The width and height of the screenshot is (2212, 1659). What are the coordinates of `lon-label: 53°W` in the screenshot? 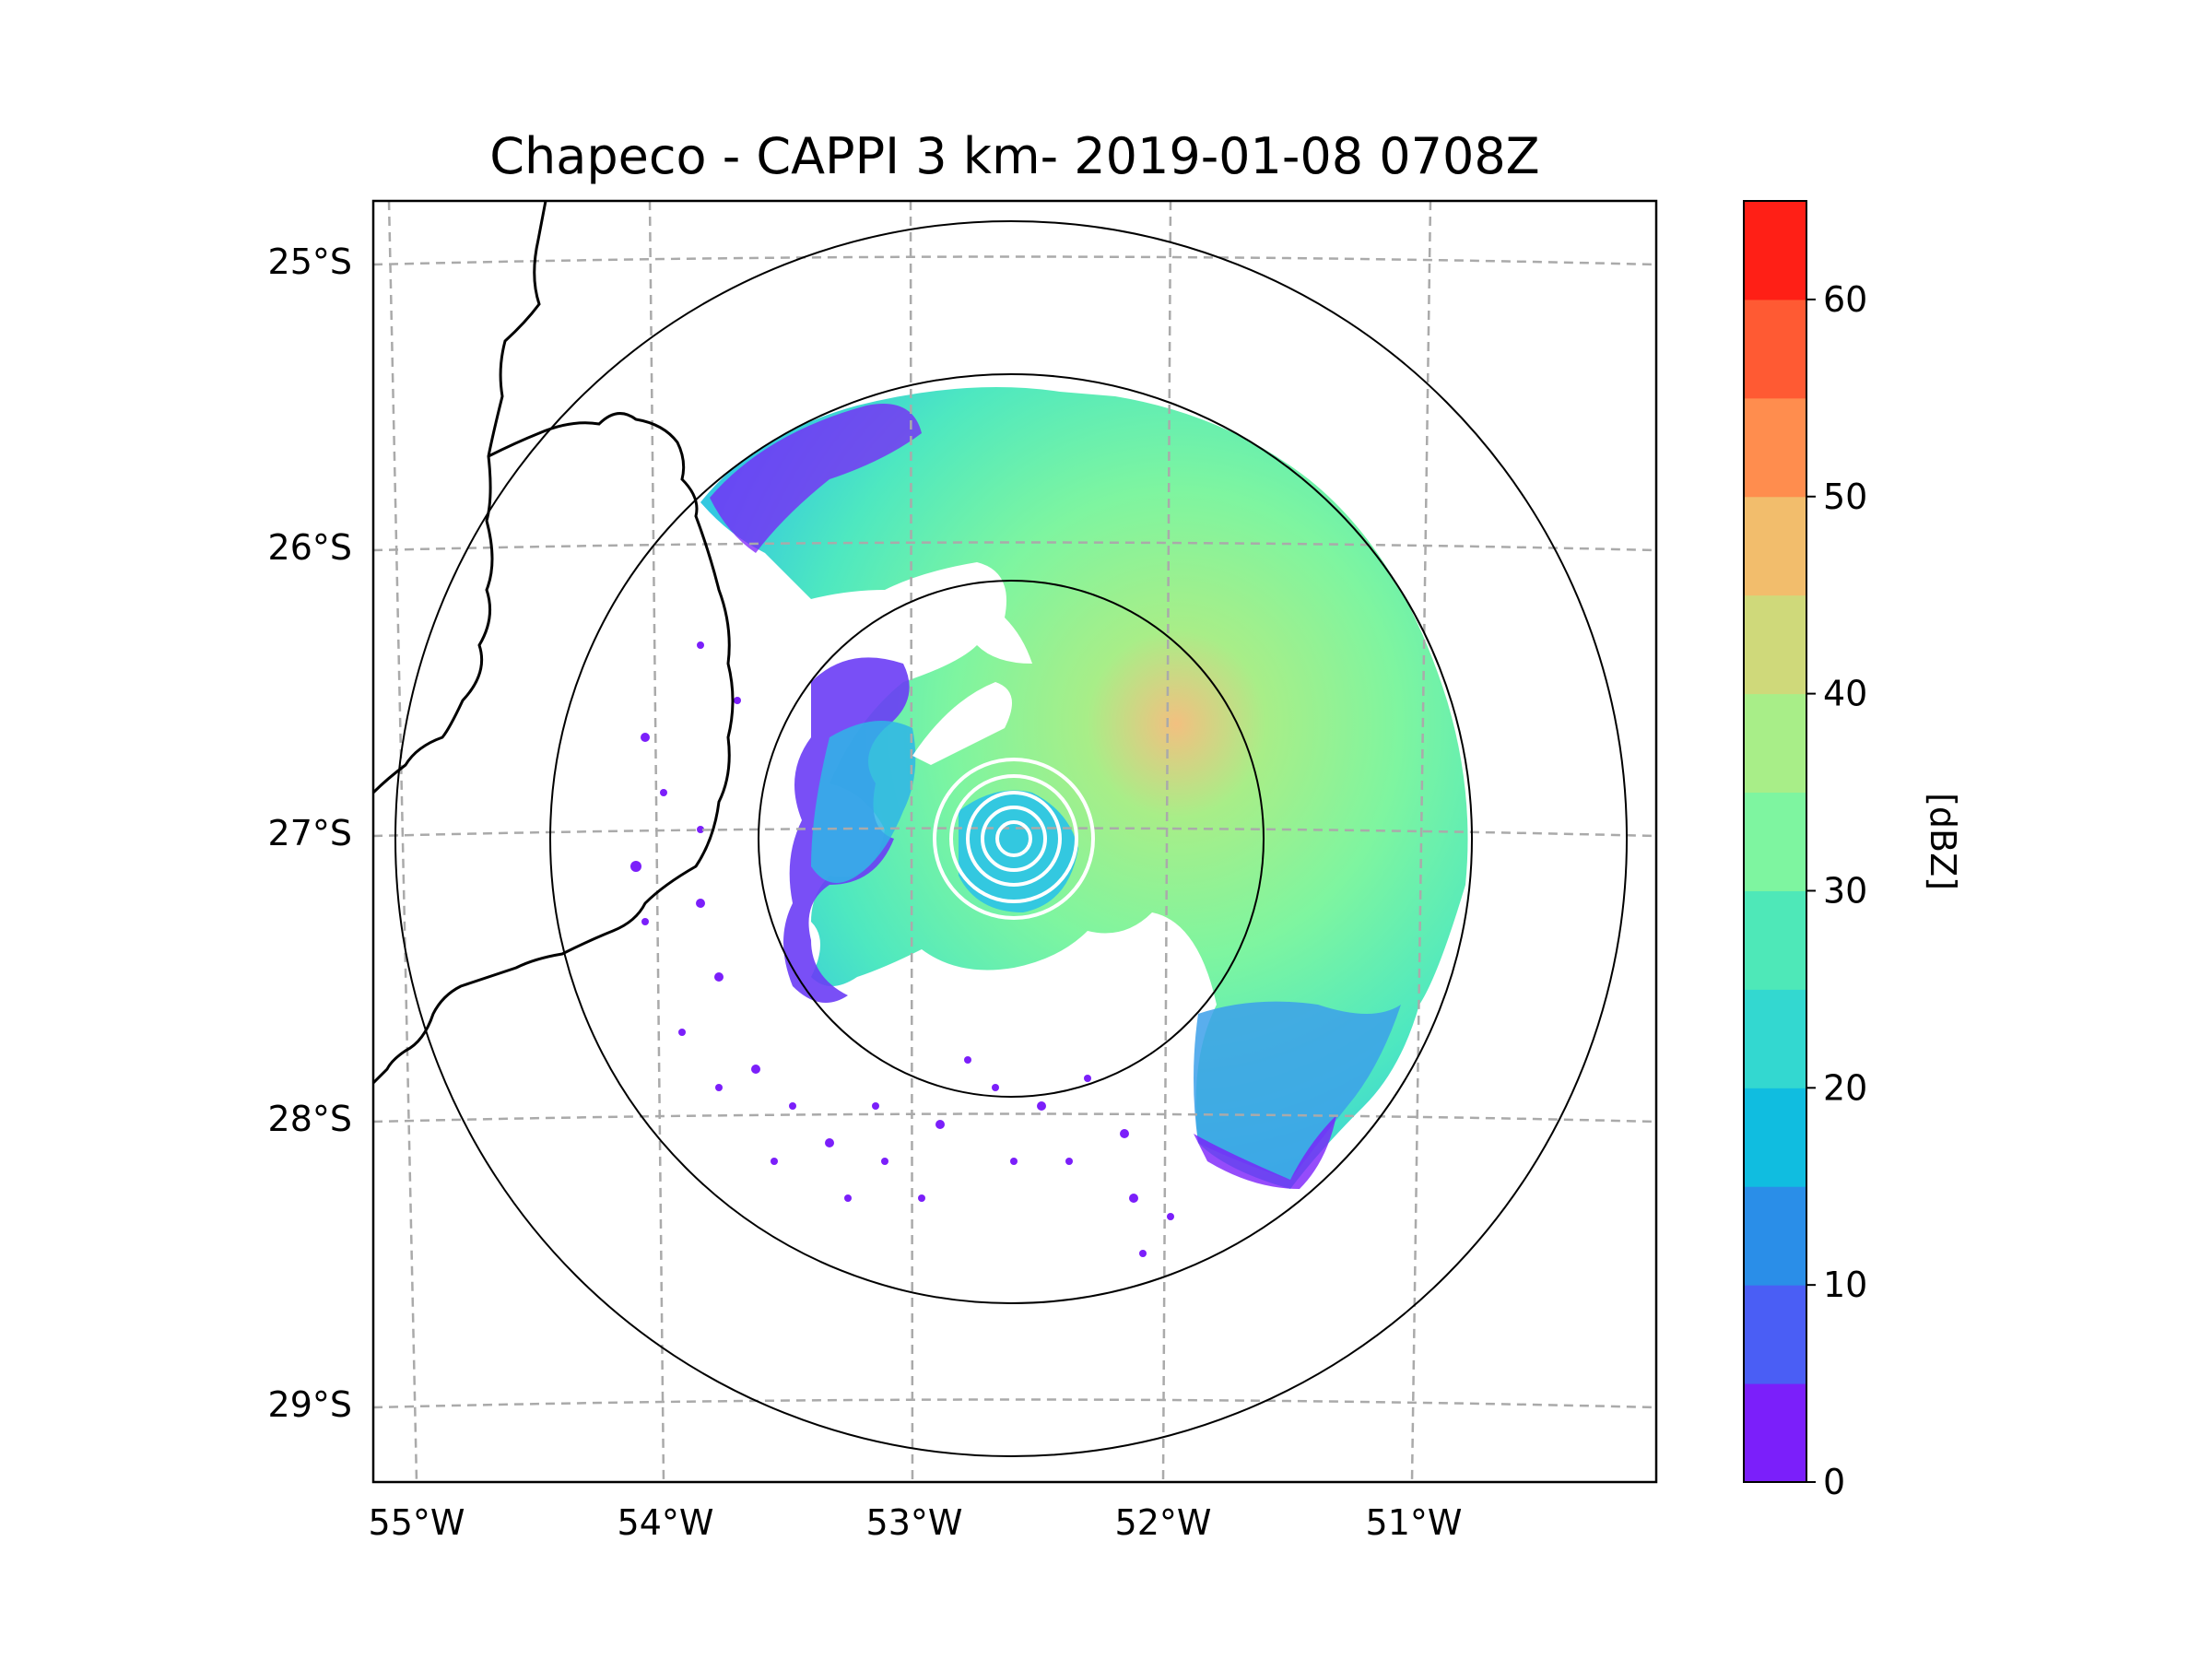 It's located at (914, 1522).